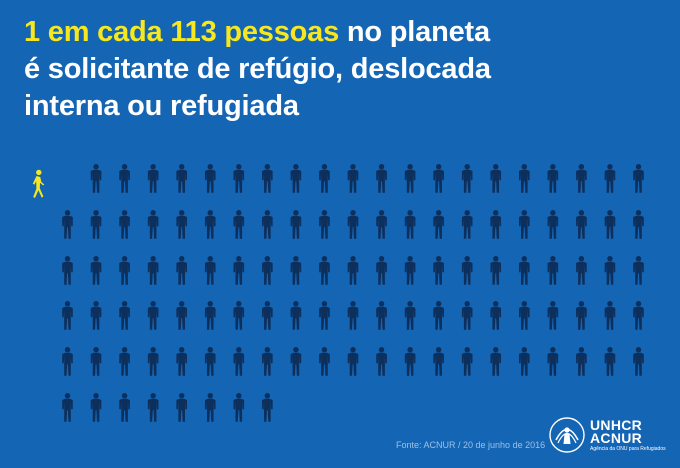  What do you see at coordinates (257, 69) in the screenshot?
I see `headline-line2: é solicitante de refúgio, deslocada` at bounding box center [257, 69].